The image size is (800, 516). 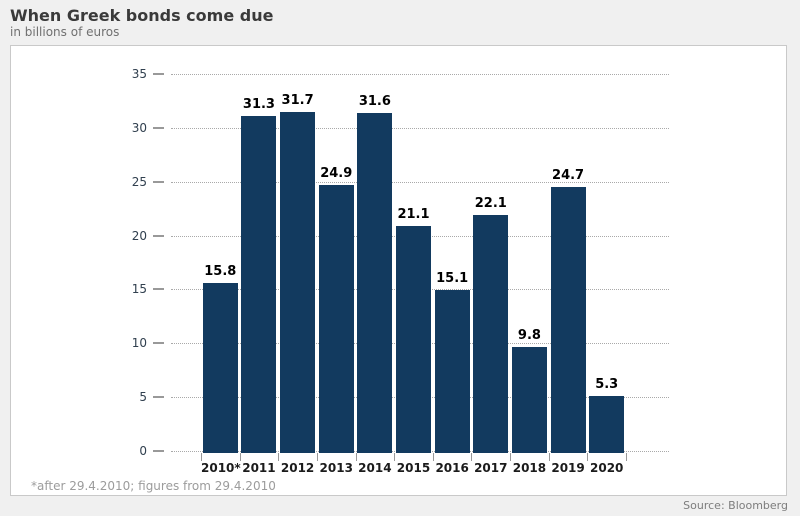 What do you see at coordinates (139, 343) in the screenshot?
I see `y-axis-label: 10` at bounding box center [139, 343].